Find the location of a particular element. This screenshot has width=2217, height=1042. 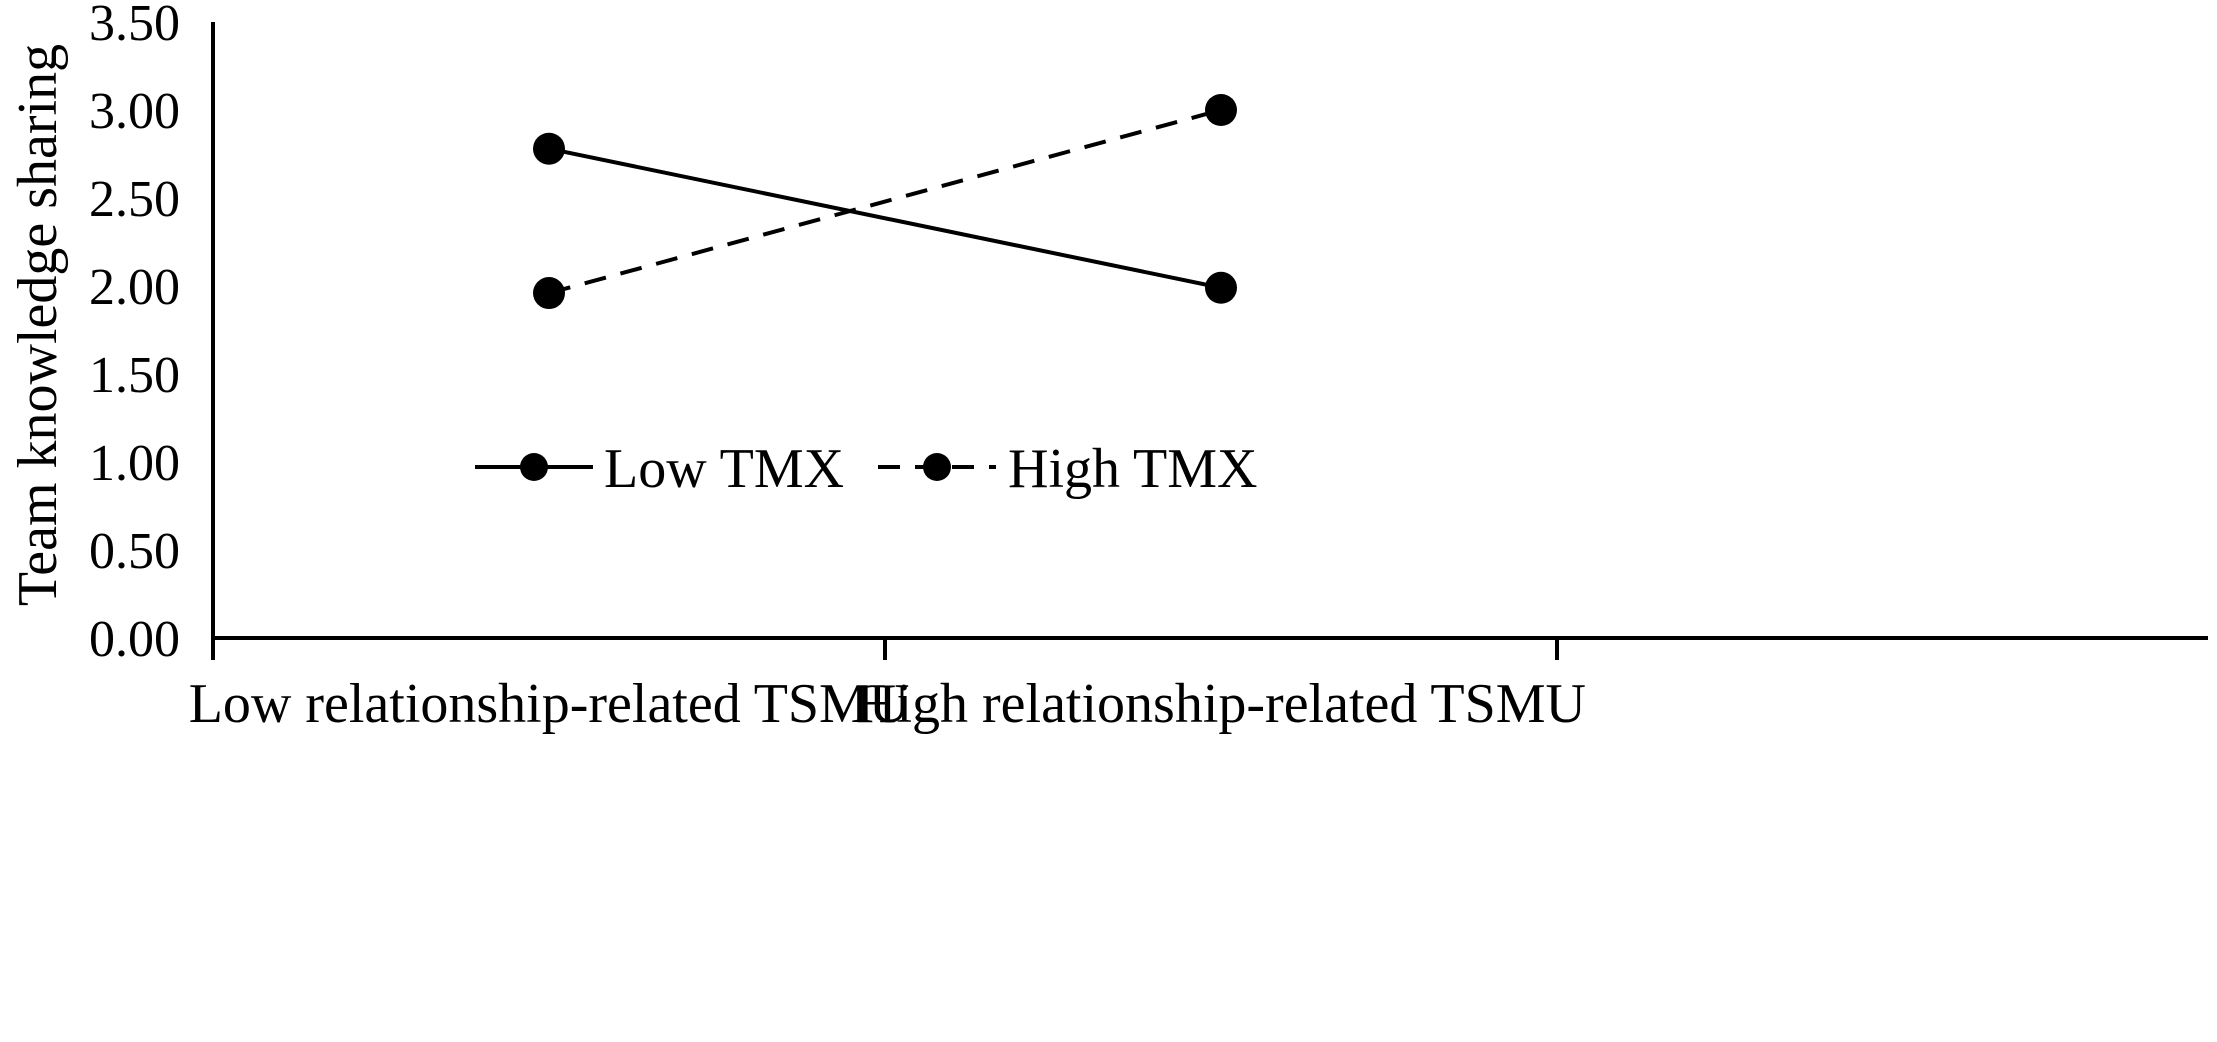

y-tick-label: 2.00 is located at coordinates (134, 287).